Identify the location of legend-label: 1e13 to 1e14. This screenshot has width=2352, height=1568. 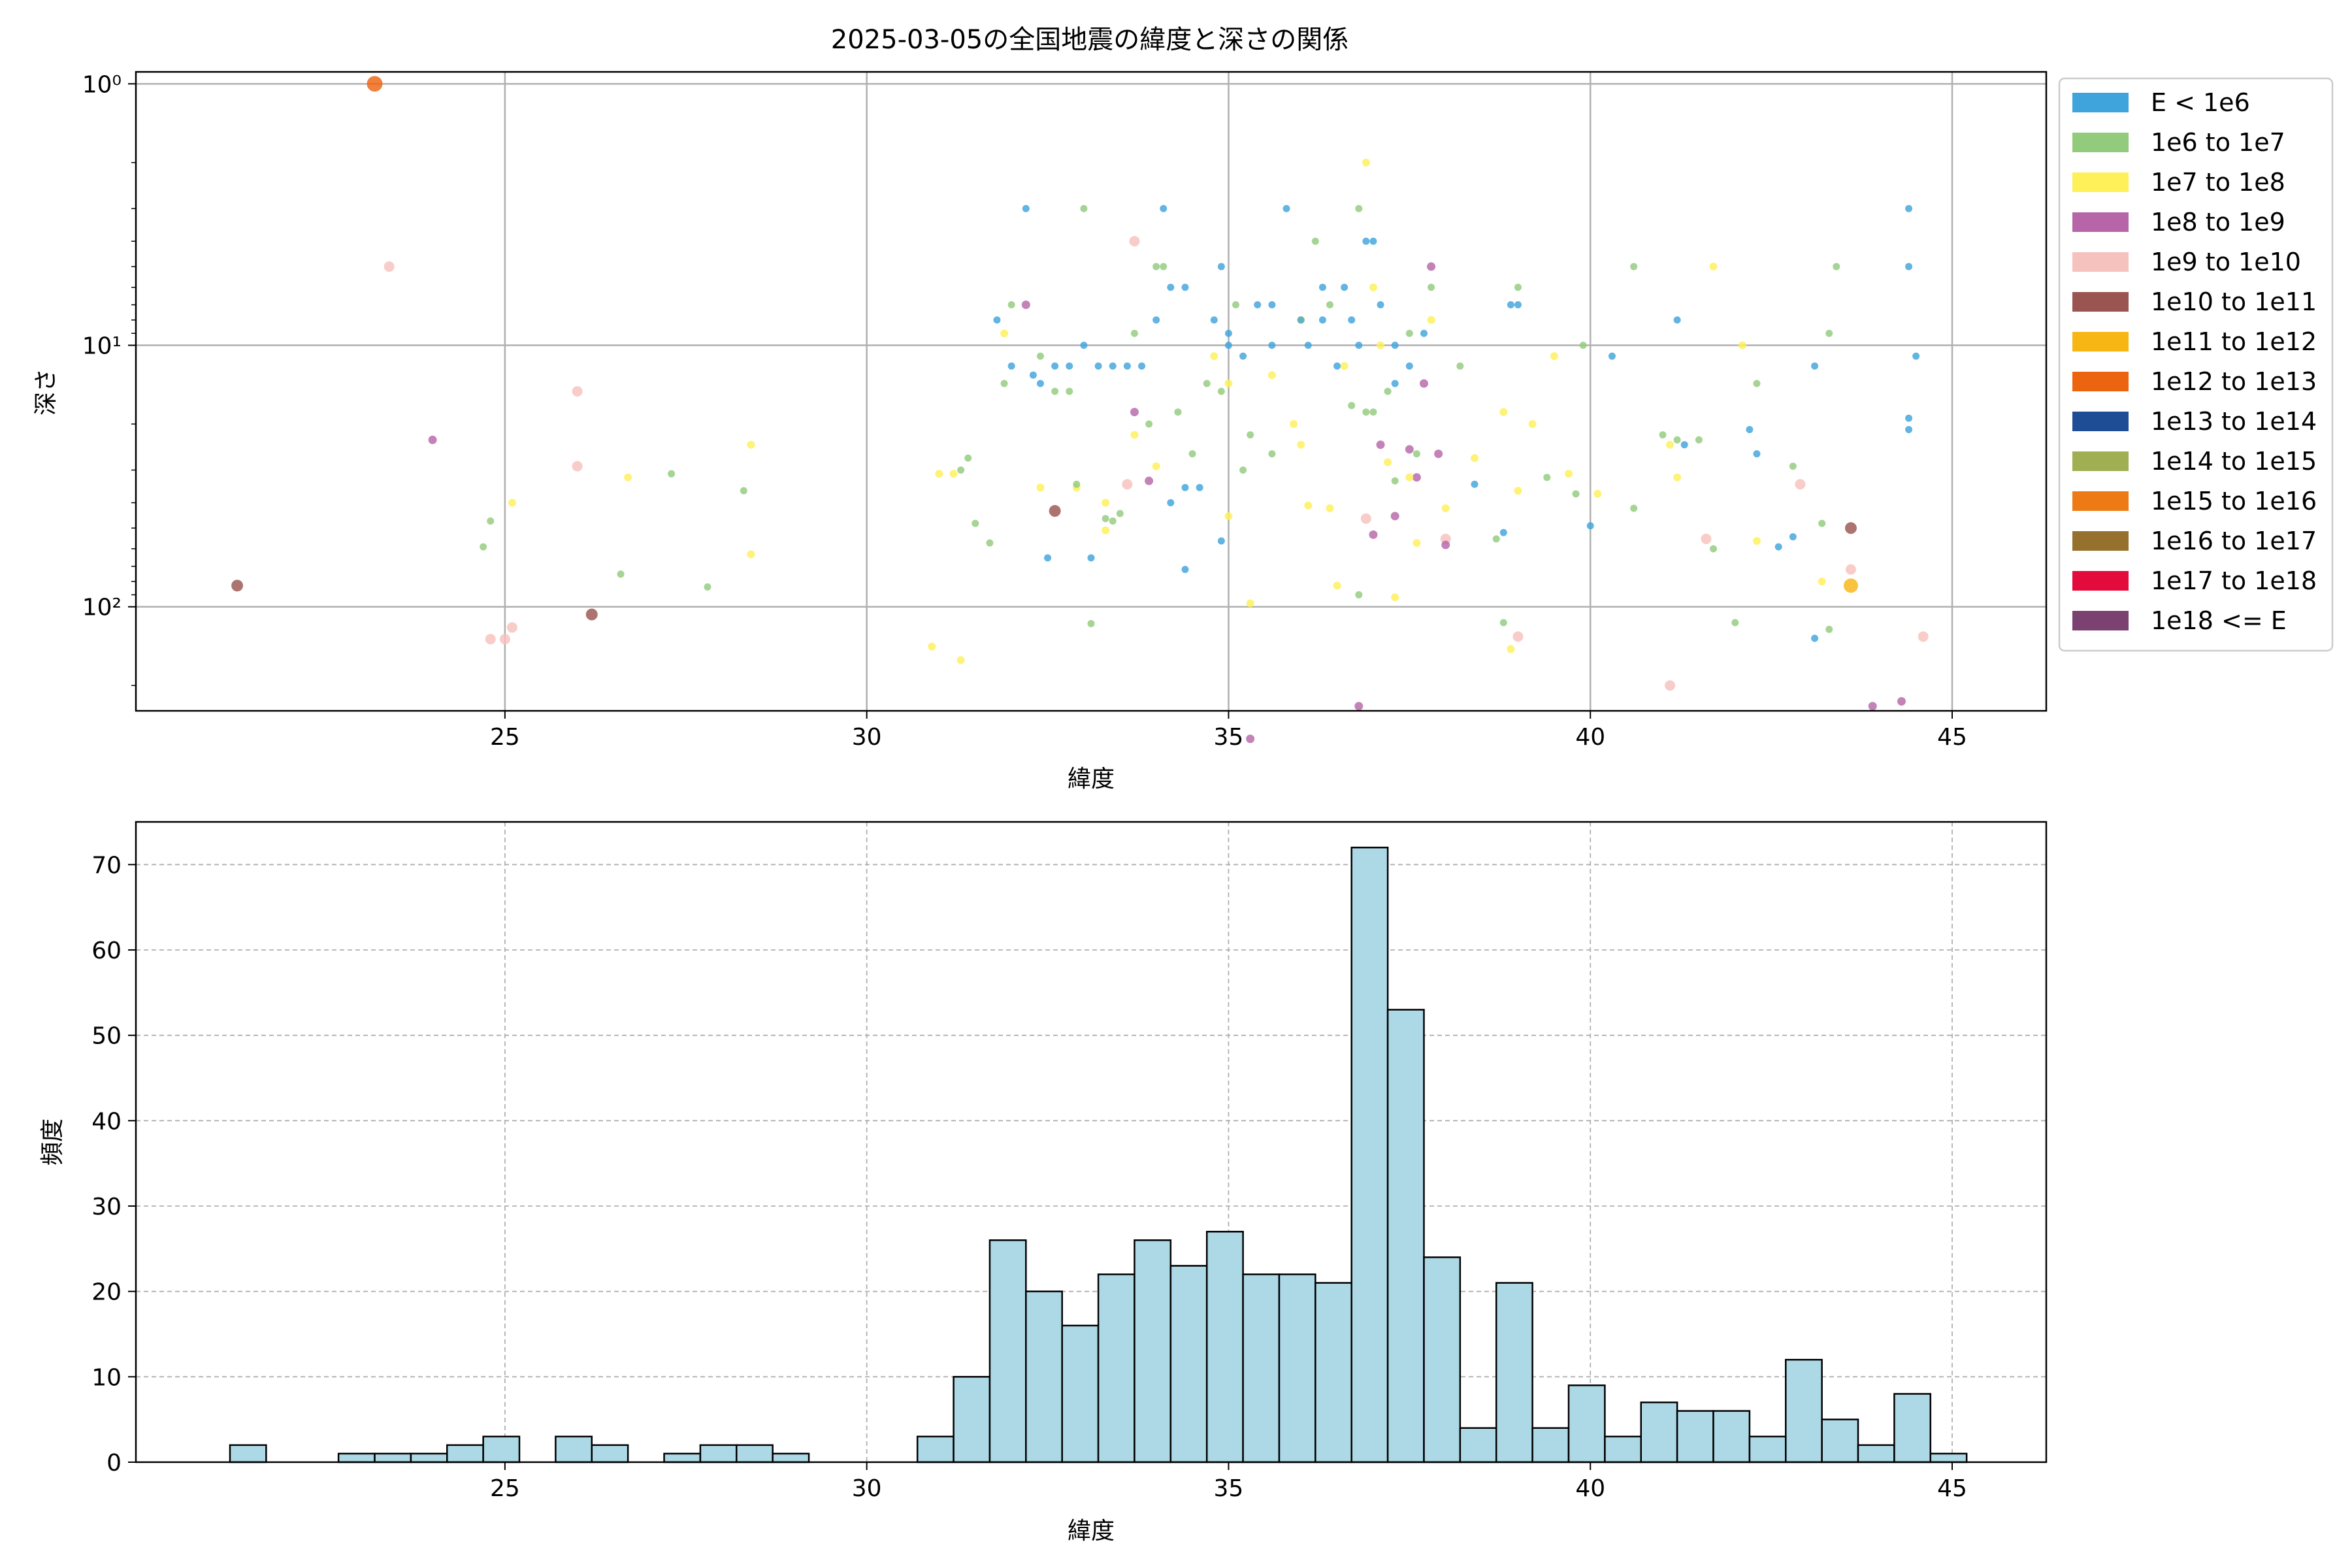
(2234, 421).